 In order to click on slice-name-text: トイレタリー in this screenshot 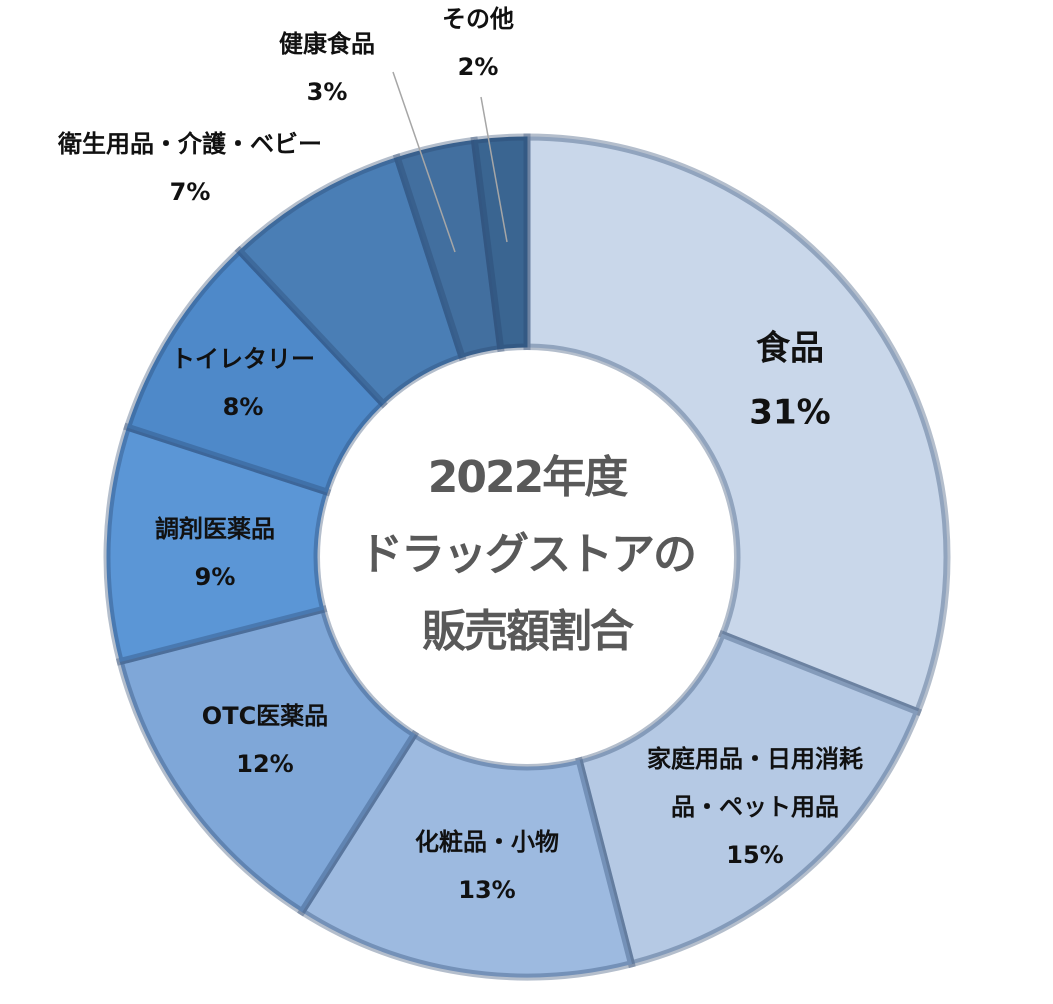, I will do `click(243, 359)`.